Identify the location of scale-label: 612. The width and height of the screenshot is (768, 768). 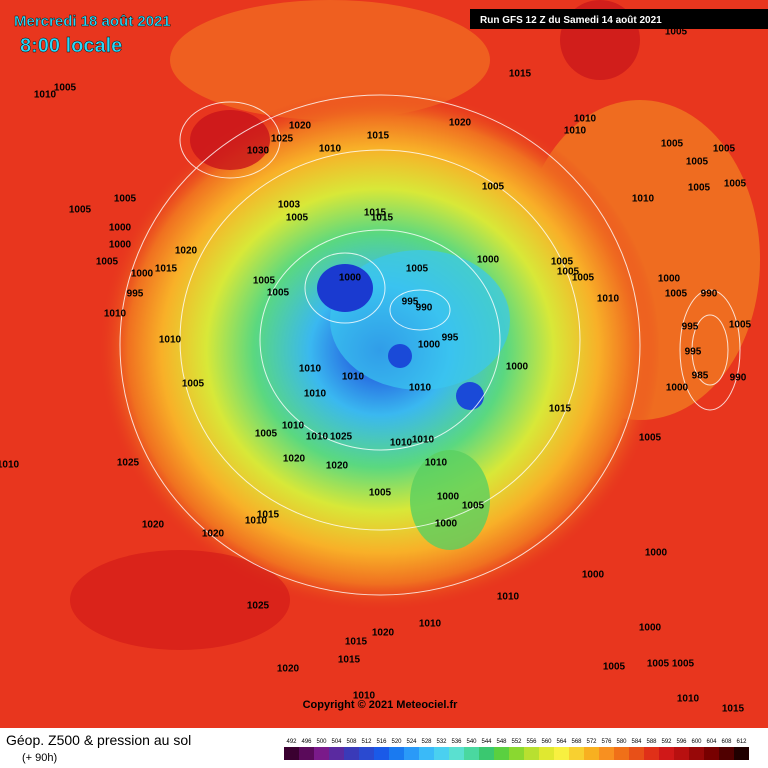
(741, 742).